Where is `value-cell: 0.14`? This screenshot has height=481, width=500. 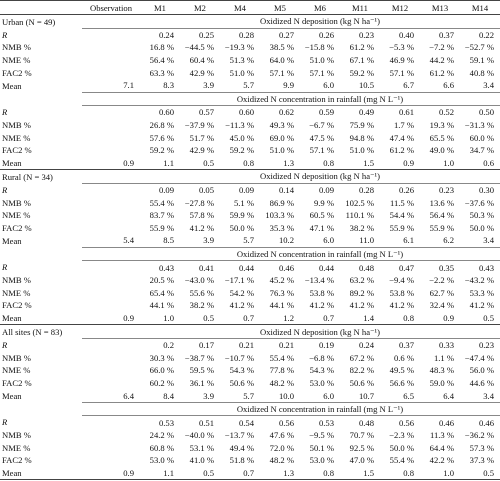 value-cell: 0.14 is located at coordinates (286, 190).